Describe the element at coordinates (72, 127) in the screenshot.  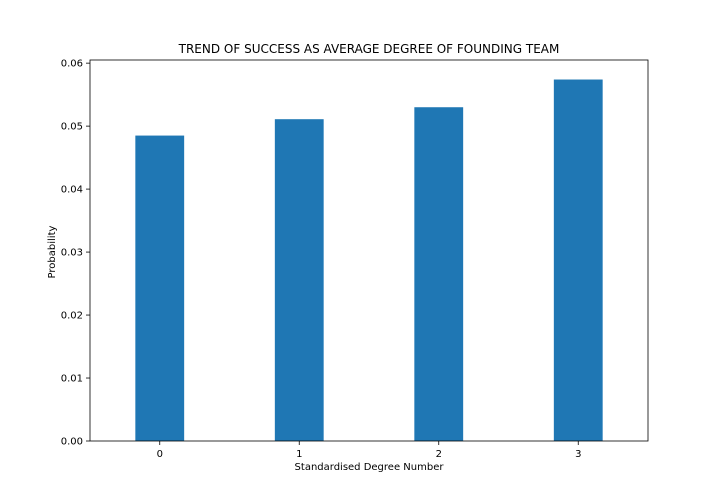
I see `y-tick-label: 0.05` at that location.